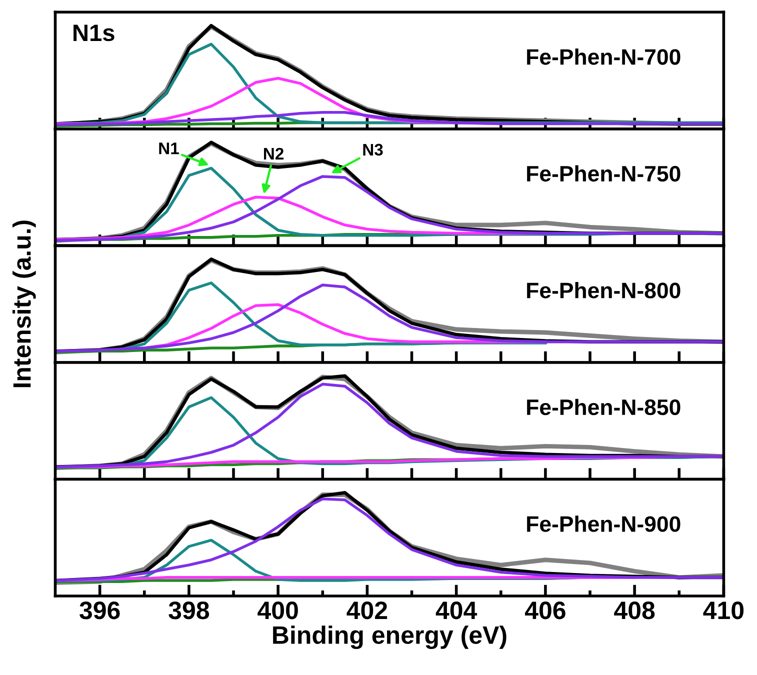 The image size is (757, 675). Describe the element at coordinates (545, 611) in the screenshot. I see `x-tick-label: 406` at that location.